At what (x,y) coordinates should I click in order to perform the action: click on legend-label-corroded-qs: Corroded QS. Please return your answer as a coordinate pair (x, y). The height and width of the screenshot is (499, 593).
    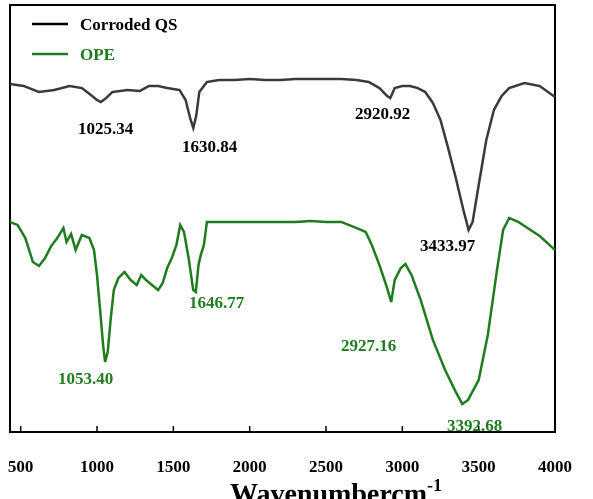
    Looking at the image, I should click on (128, 24).